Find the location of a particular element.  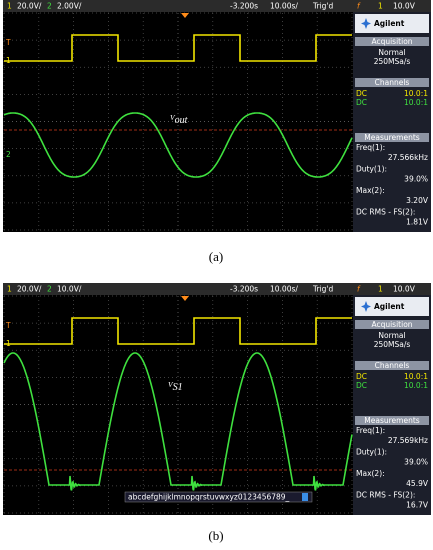

measurement-value: 3.20V is located at coordinates (417, 200).